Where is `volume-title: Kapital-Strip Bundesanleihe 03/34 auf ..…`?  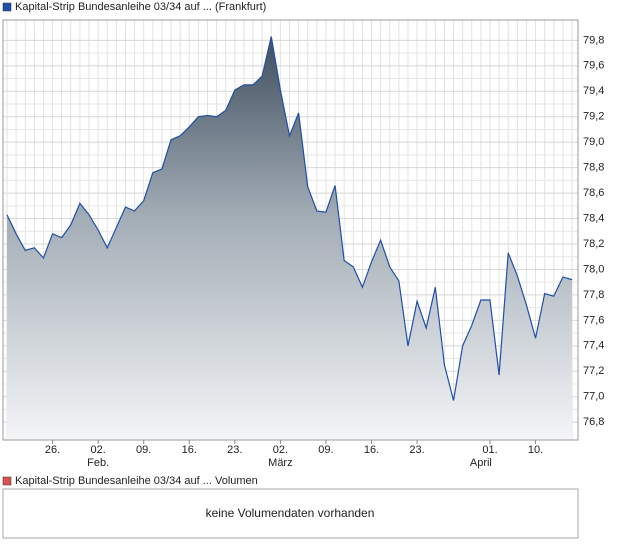 volume-title: Kapital-Strip Bundesanleihe 03/34 auf ..… is located at coordinates (136, 481).